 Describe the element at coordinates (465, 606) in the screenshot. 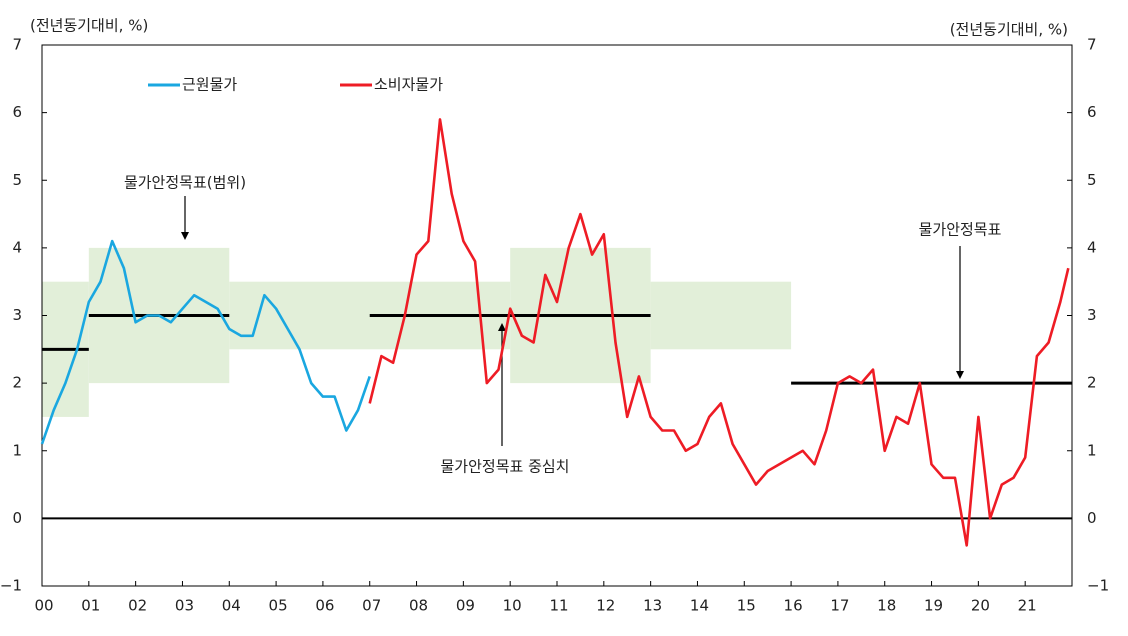

I see `x-tick-label: 09` at that location.